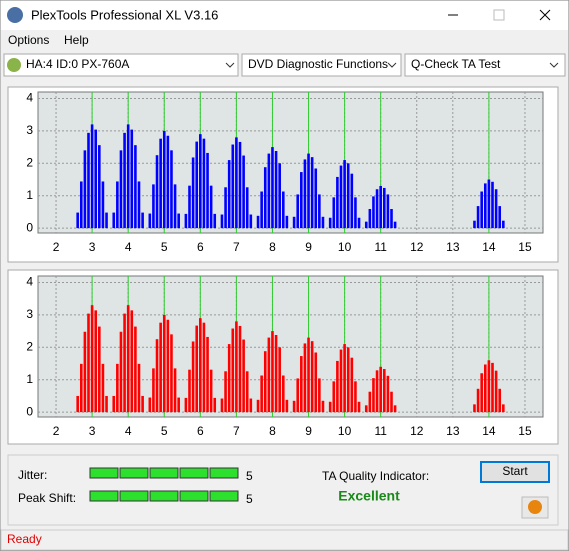  I want to click on x-tick-label: 9, so click(308, 247).